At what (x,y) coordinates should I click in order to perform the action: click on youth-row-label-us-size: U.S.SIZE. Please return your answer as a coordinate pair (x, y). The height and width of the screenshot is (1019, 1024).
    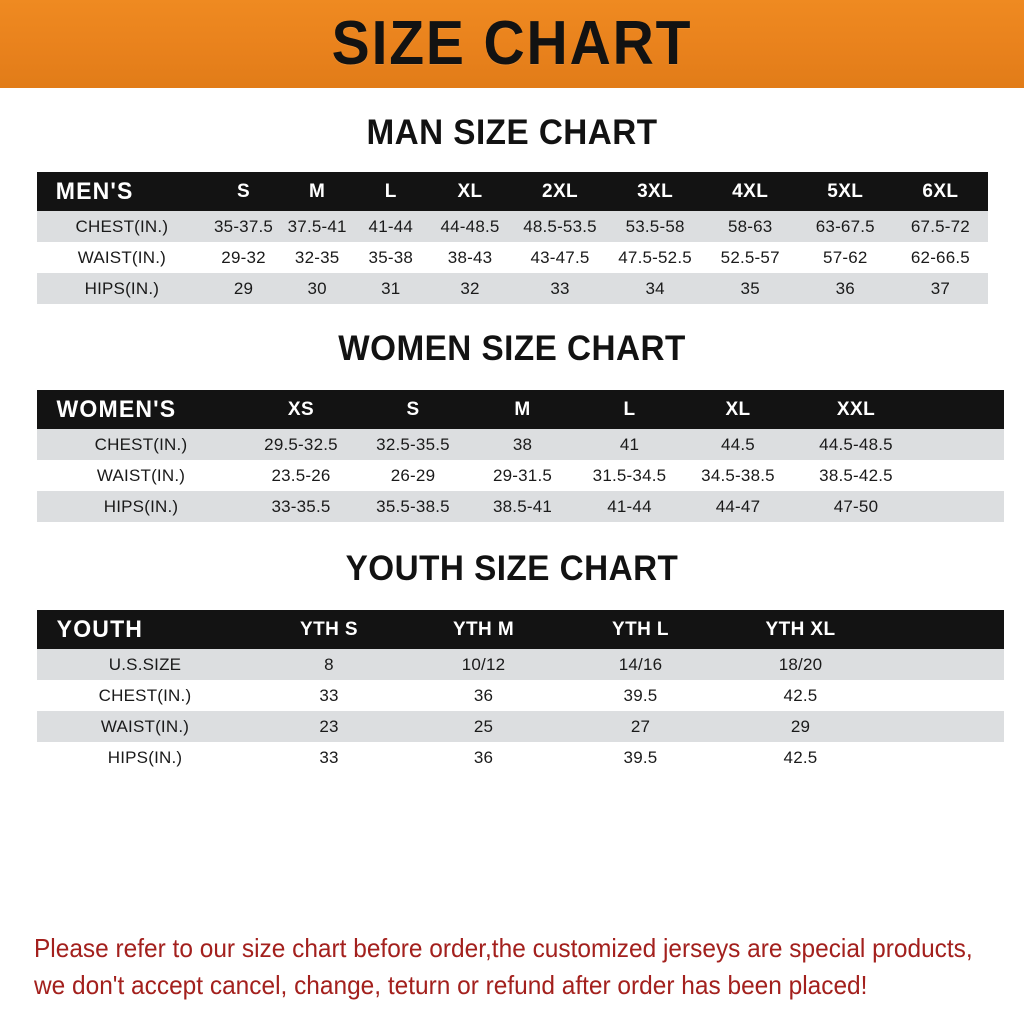
    Looking at the image, I should click on (145, 664).